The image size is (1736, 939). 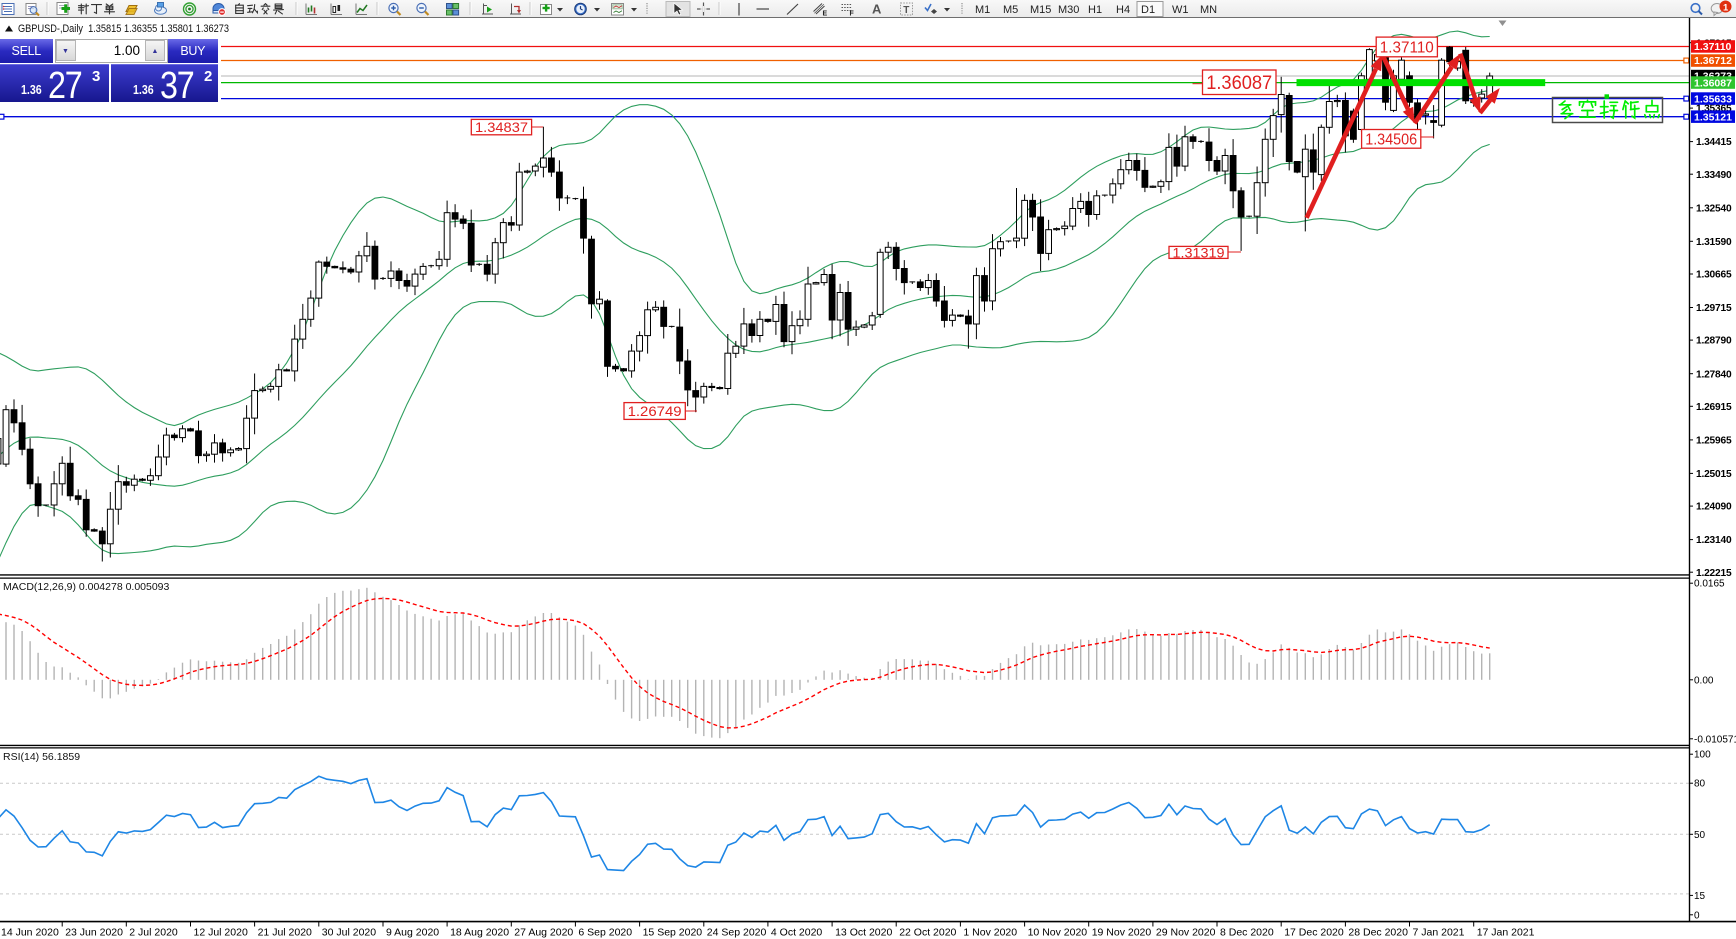 I want to click on svg-text: MN, so click(x=1208, y=10).